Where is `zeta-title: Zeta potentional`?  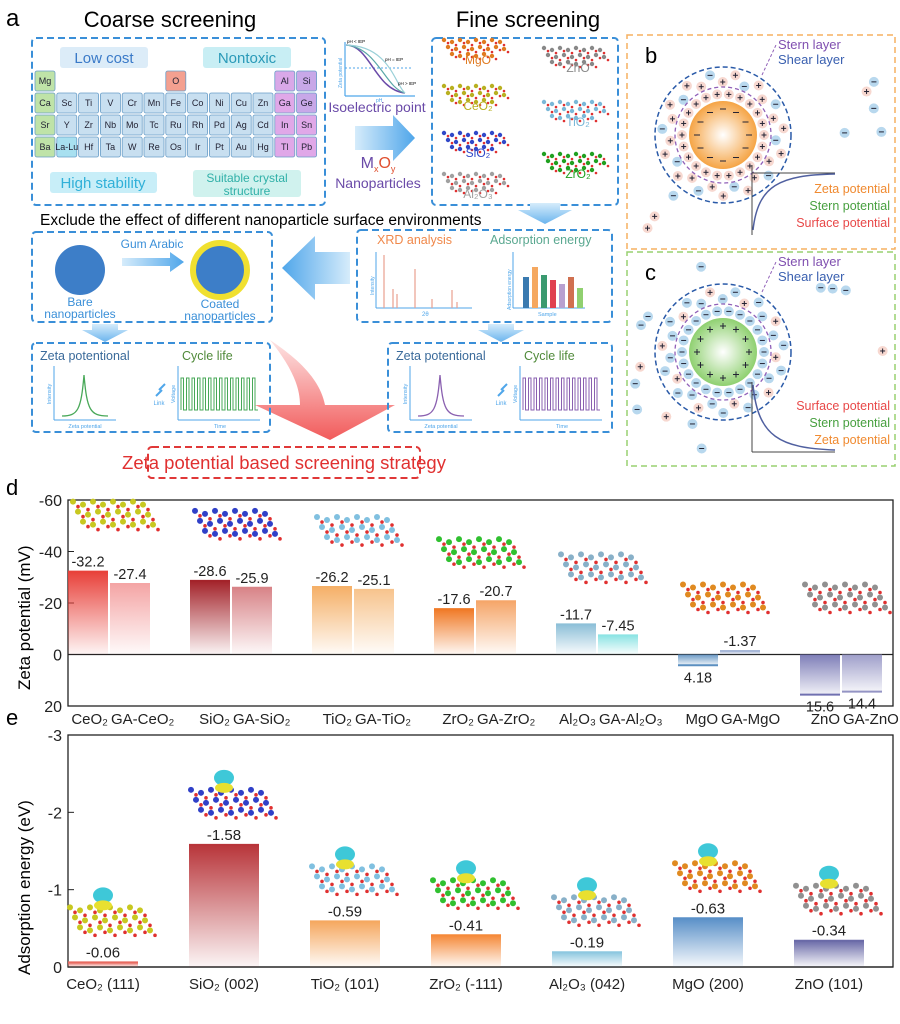 zeta-title: Zeta potentional is located at coordinates (85, 356).